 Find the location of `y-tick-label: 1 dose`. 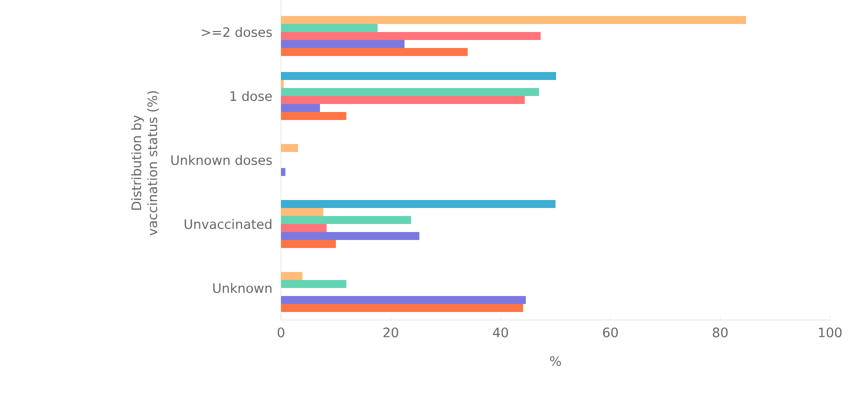

y-tick-label: 1 dose is located at coordinates (251, 96).